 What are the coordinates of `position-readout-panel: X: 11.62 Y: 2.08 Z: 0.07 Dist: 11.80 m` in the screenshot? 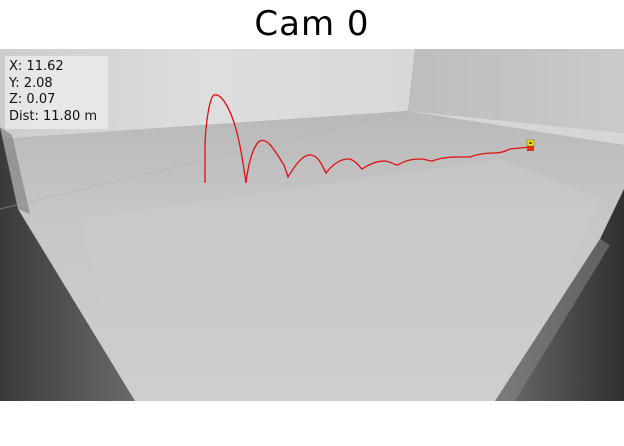 It's located at (56, 92).